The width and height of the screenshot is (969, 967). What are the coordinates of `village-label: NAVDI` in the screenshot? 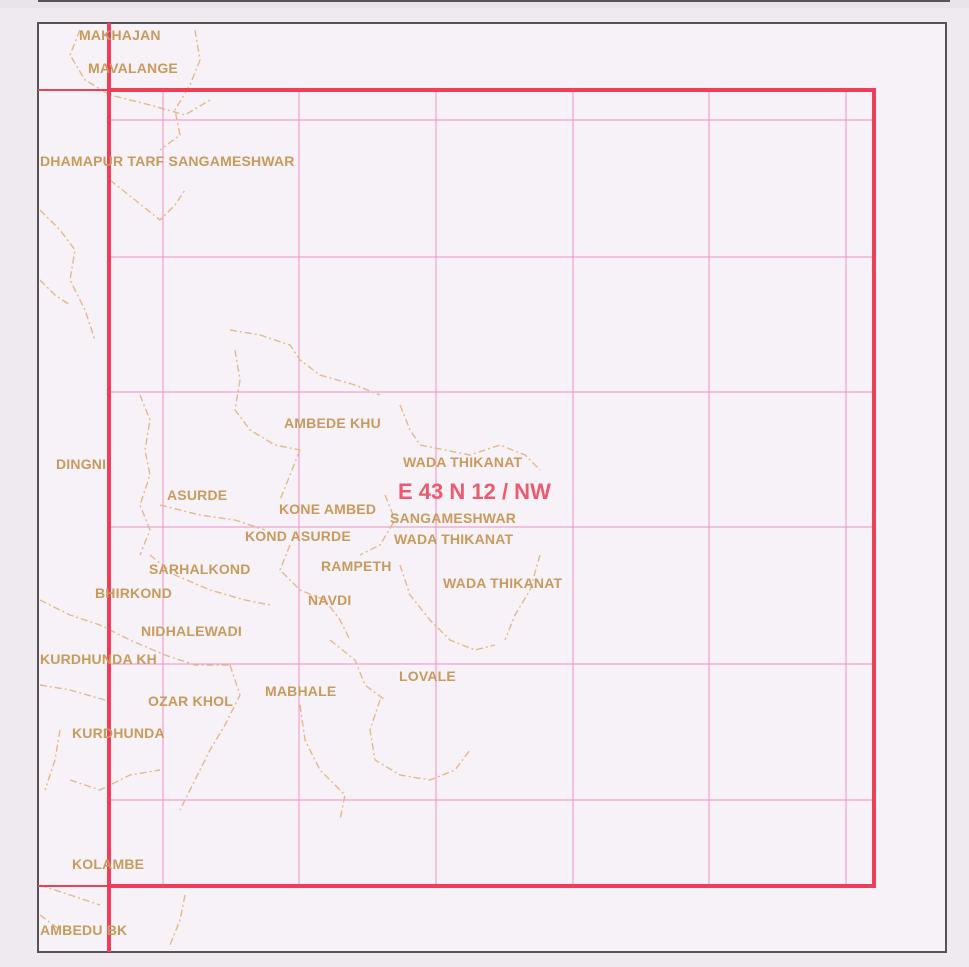 It's located at (330, 600).